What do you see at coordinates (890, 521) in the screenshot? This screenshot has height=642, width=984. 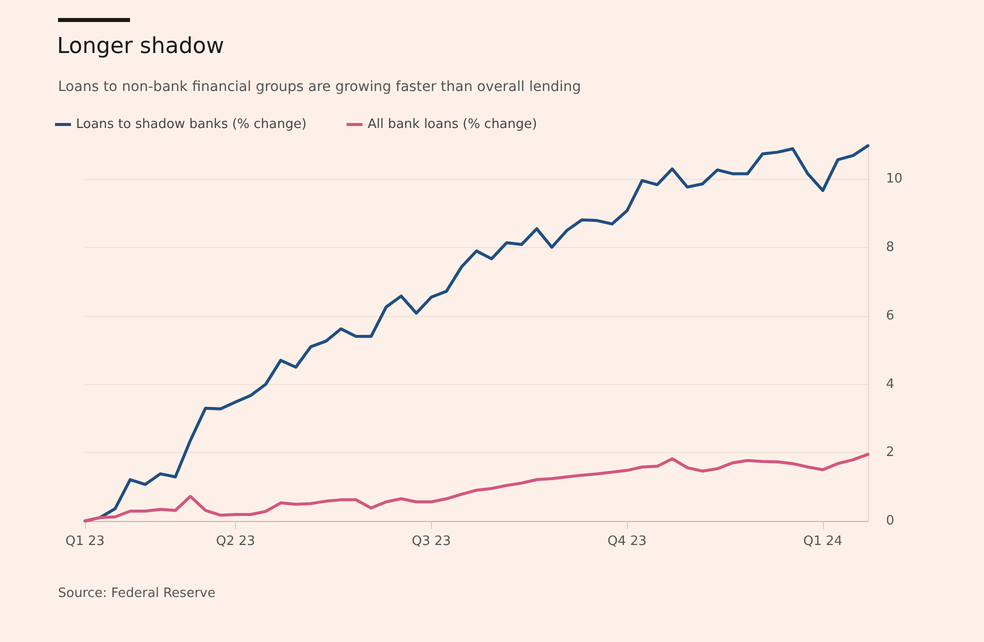 I see `y-tick-label: 0` at bounding box center [890, 521].